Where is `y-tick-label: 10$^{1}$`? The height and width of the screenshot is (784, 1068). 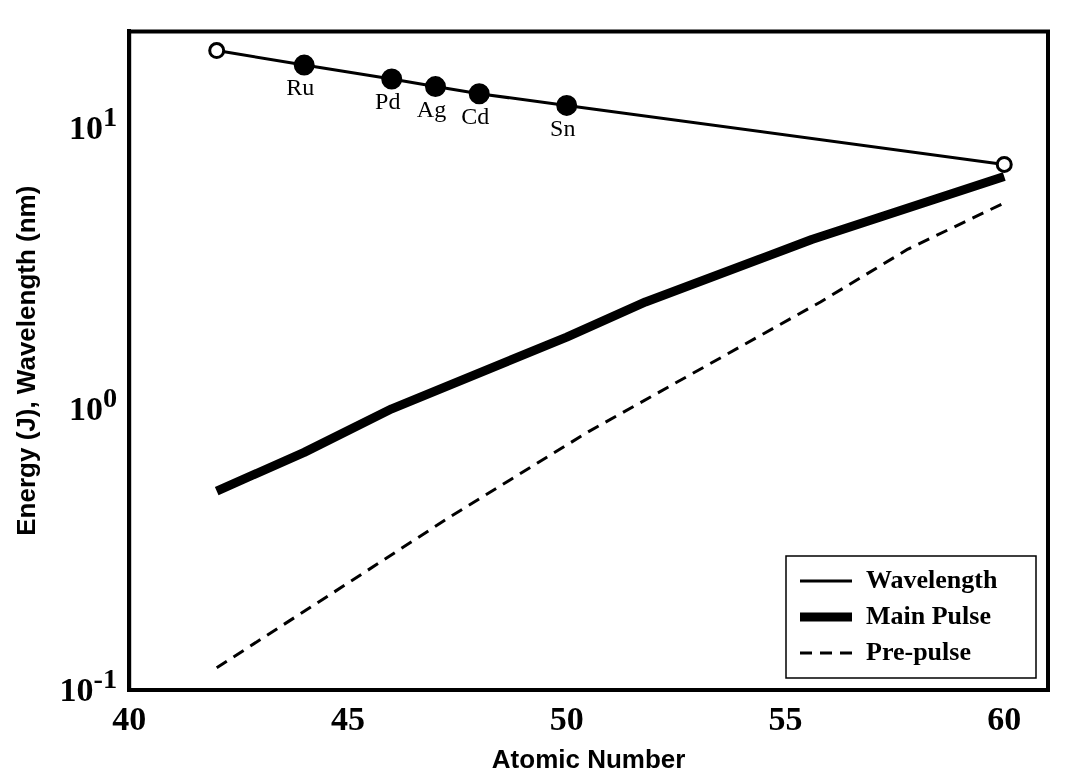
y-tick-label: 10$^{1}$ is located at coordinates (93, 123).